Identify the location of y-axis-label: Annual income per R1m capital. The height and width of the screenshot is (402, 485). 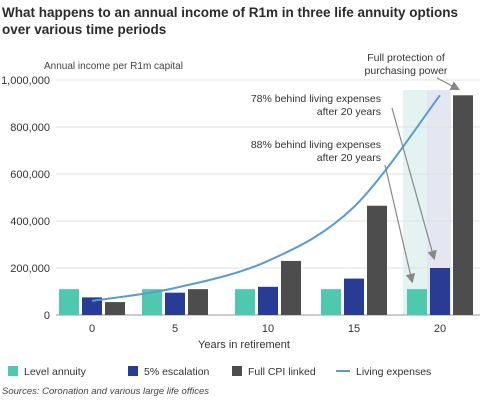
(113, 66).